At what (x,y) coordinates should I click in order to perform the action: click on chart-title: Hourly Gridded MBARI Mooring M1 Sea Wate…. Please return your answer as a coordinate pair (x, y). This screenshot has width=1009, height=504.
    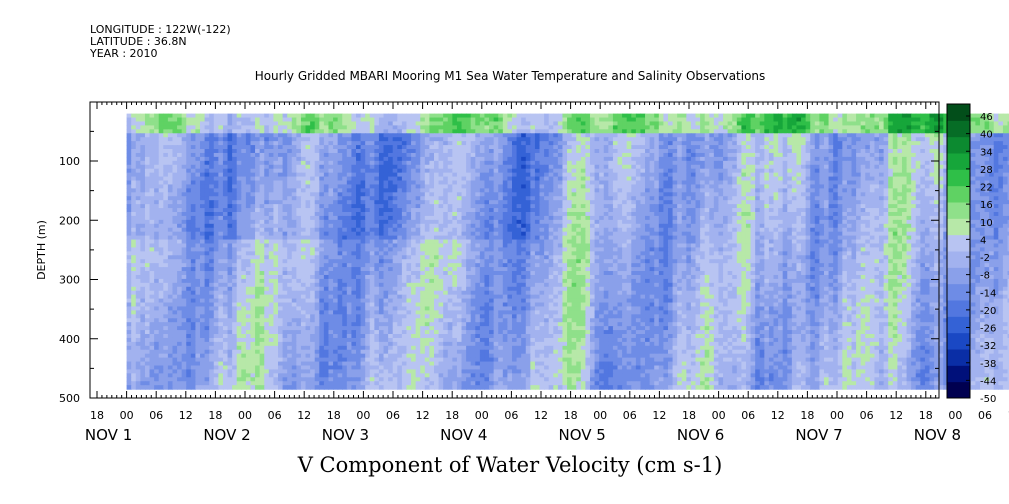
    Looking at the image, I should click on (510, 76).